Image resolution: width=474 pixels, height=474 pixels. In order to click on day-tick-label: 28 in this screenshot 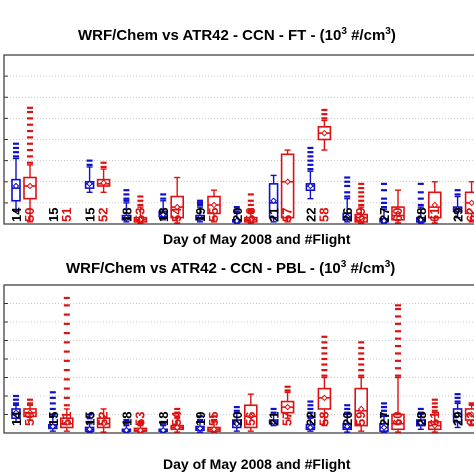, I will do `click(421, 215)`.